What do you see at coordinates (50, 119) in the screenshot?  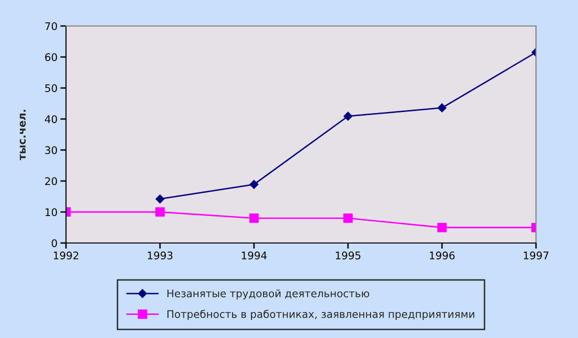 I see `y-tick-label: 40` at bounding box center [50, 119].